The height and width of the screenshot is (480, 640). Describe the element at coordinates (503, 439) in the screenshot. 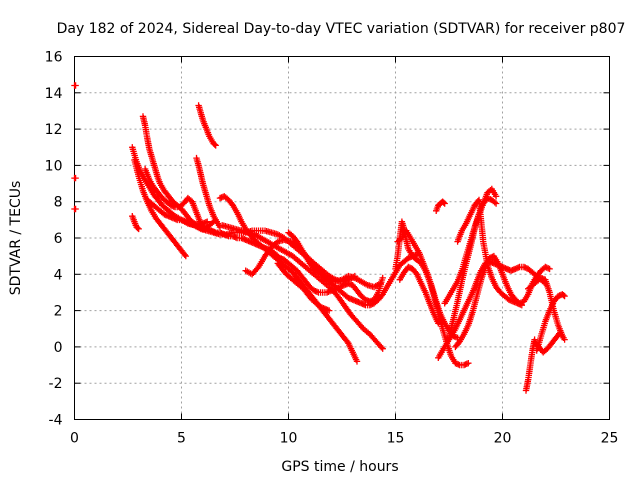

I see `x-tick-label: 20` at that location.